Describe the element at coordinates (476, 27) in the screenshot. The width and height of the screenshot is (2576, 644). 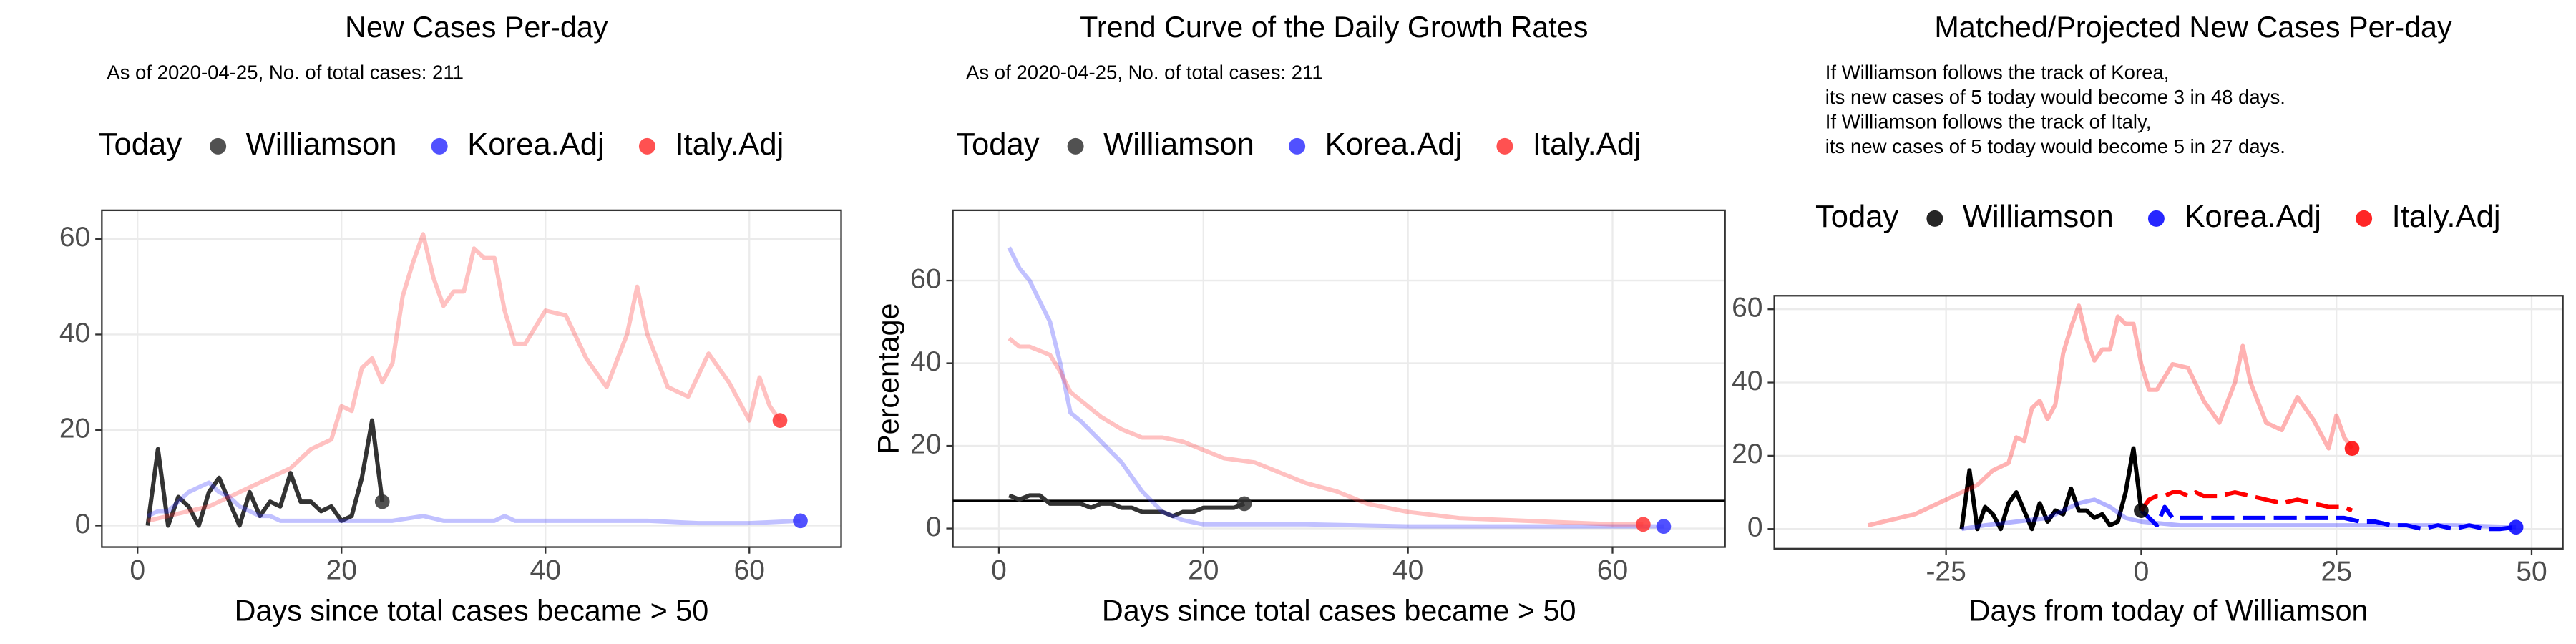
I see `chart-title: New Cases Per-day` at that location.